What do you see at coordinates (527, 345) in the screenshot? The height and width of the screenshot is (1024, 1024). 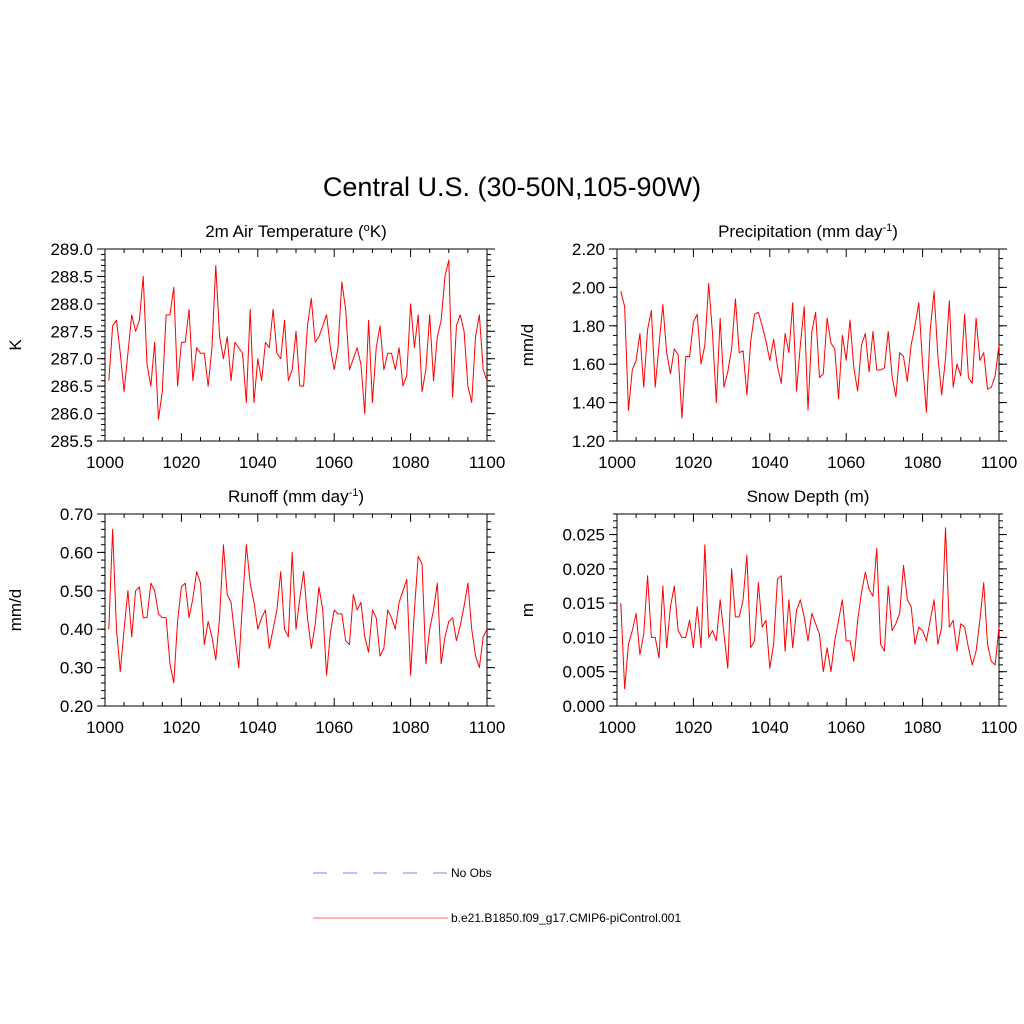 I see `precipitation-ylabel: mm/d` at bounding box center [527, 345].